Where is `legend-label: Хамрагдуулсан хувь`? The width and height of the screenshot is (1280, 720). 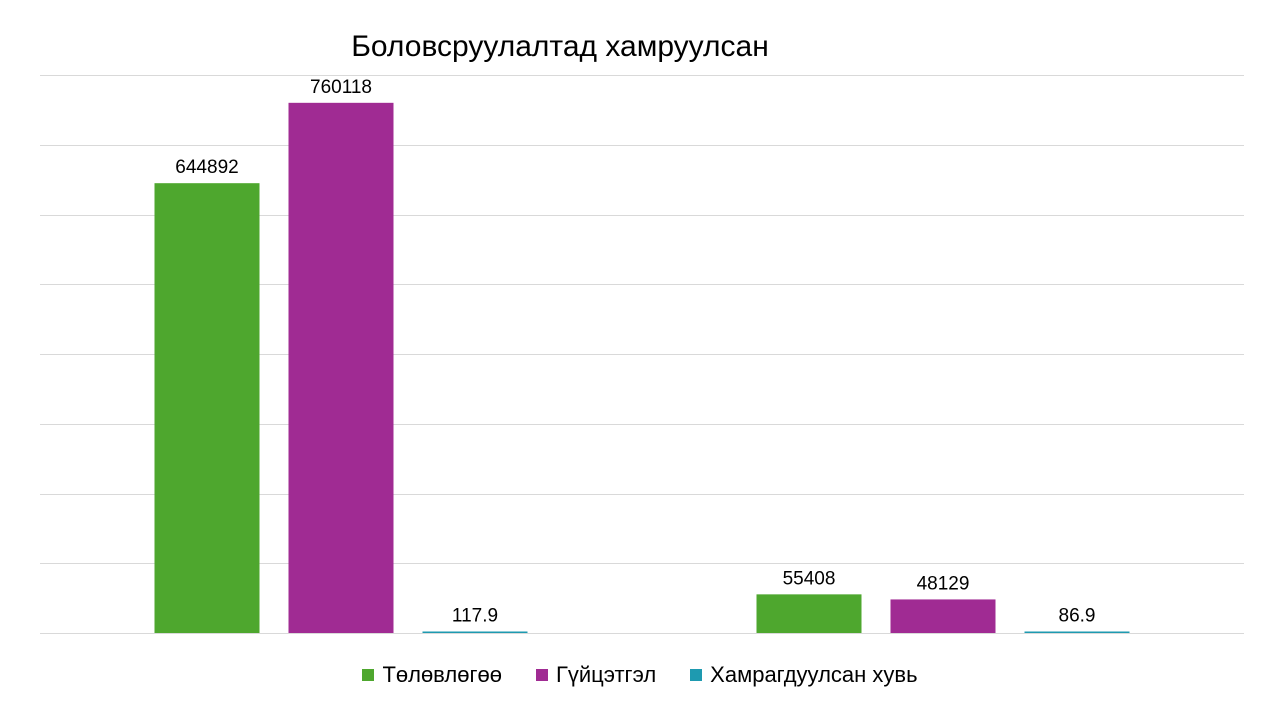 legend-label: Хамрагдуулсан хувь is located at coordinates (814, 674).